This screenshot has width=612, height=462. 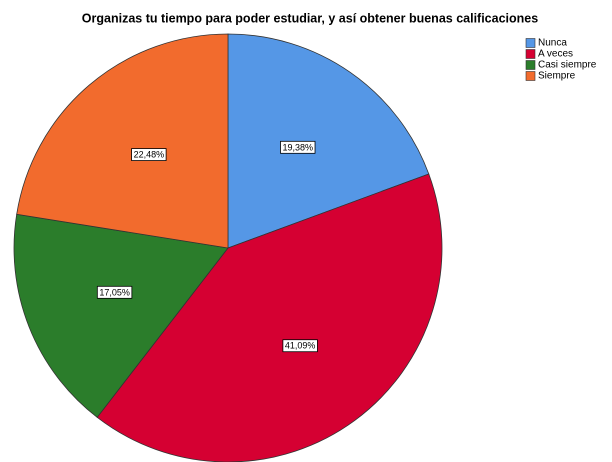 I want to click on legend-label: A veces, so click(x=555, y=54).